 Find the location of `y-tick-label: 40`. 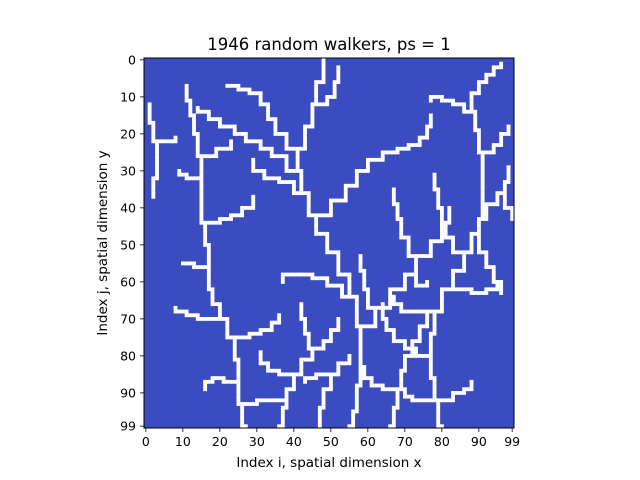

y-tick-label: 40 is located at coordinates (128, 207).